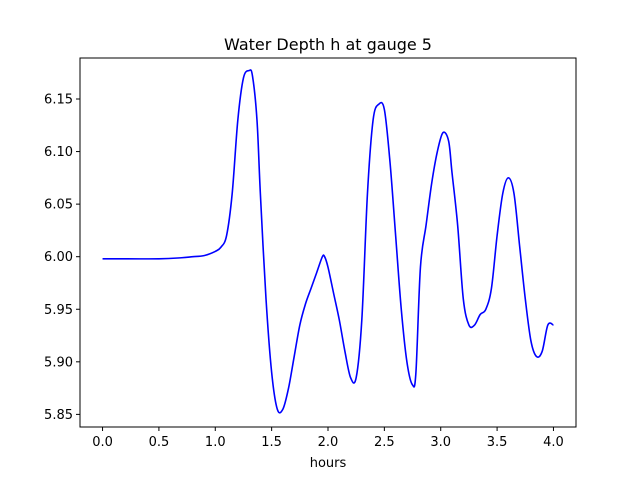  Describe the element at coordinates (497, 442) in the screenshot. I see `x-tick-label: 3.5` at that location.